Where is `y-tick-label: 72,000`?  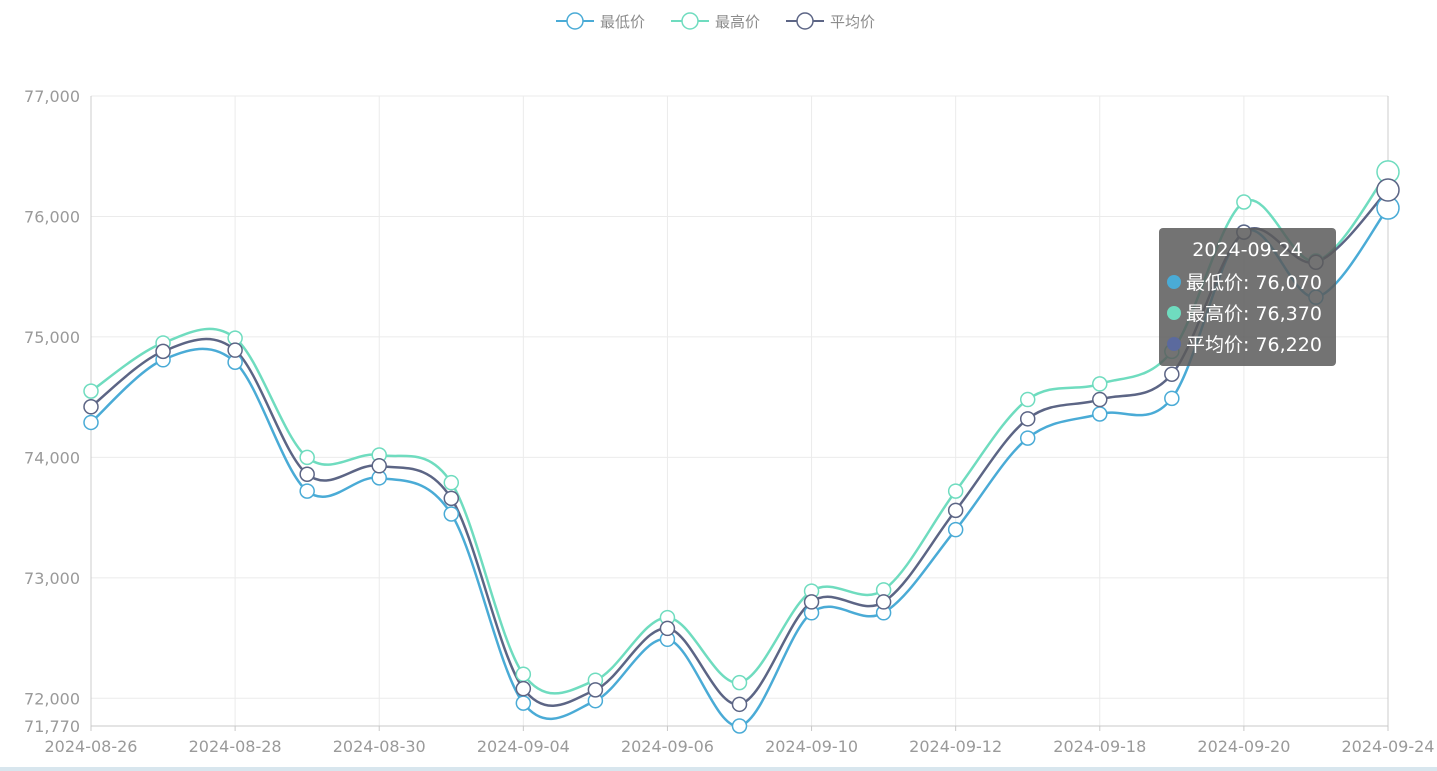
y-tick-label: 72,000 is located at coordinates (52, 698).